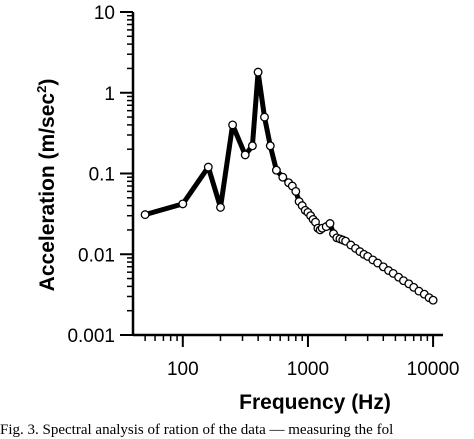  What do you see at coordinates (109, 94) in the screenshot?
I see `y-tick-label: 1` at bounding box center [109, 94].